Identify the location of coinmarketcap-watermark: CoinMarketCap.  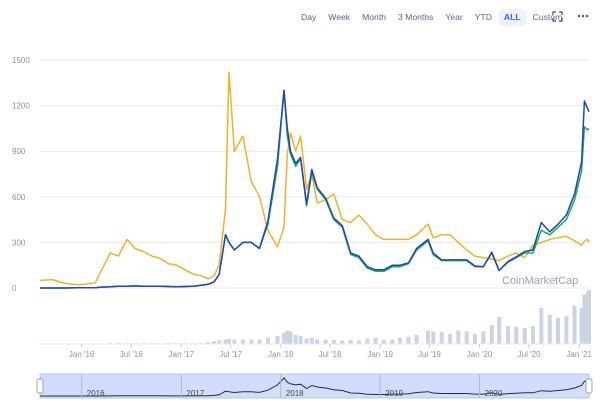
(540, 281).